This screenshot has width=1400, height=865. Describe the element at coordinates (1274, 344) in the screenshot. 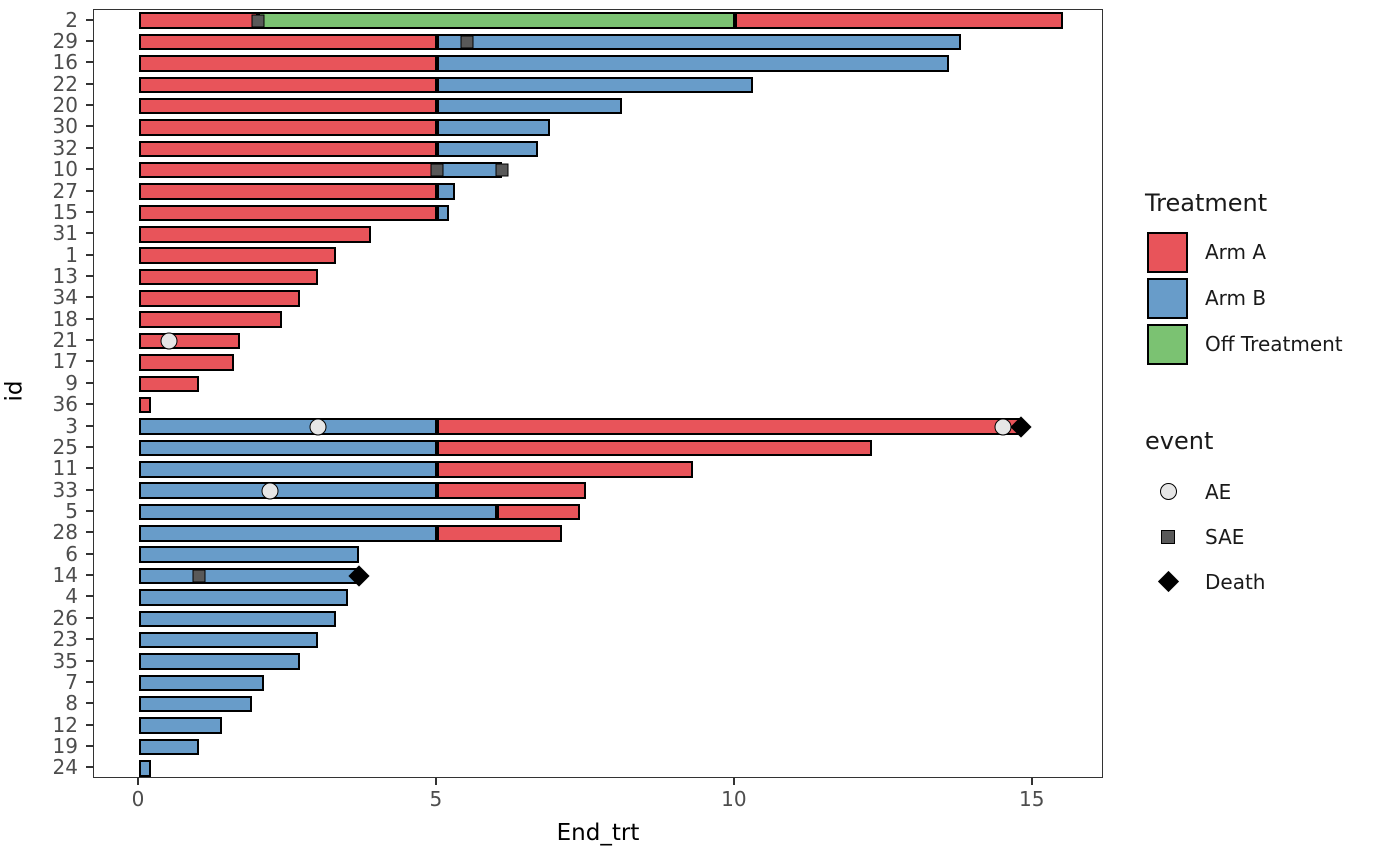

I see `legend-label: Off Treatment` at that location.